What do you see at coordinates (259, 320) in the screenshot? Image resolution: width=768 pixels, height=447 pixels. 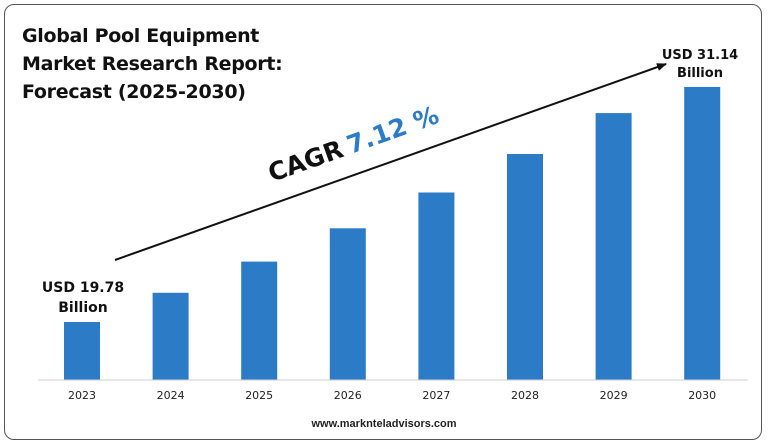 I see `bar-2025` at bounding box center [259, 320].